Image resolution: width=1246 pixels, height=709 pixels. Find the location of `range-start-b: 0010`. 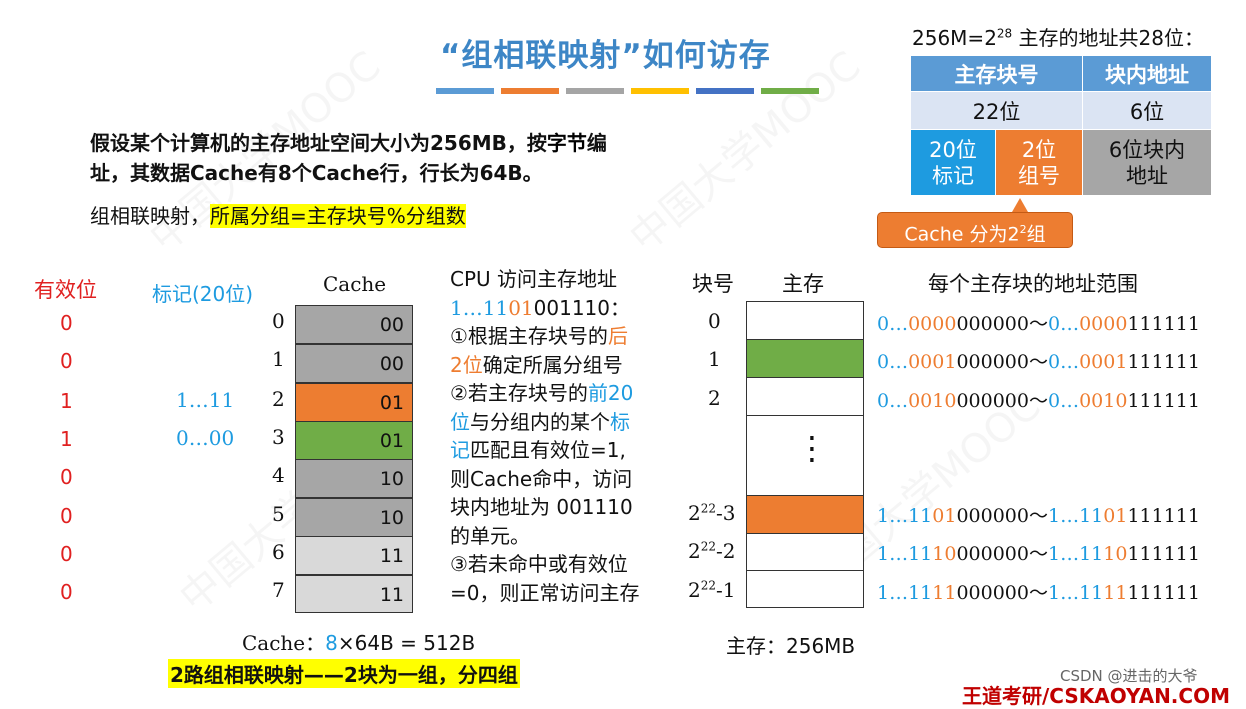

range-start-b: 0010 is located at coordinates (932, 401).